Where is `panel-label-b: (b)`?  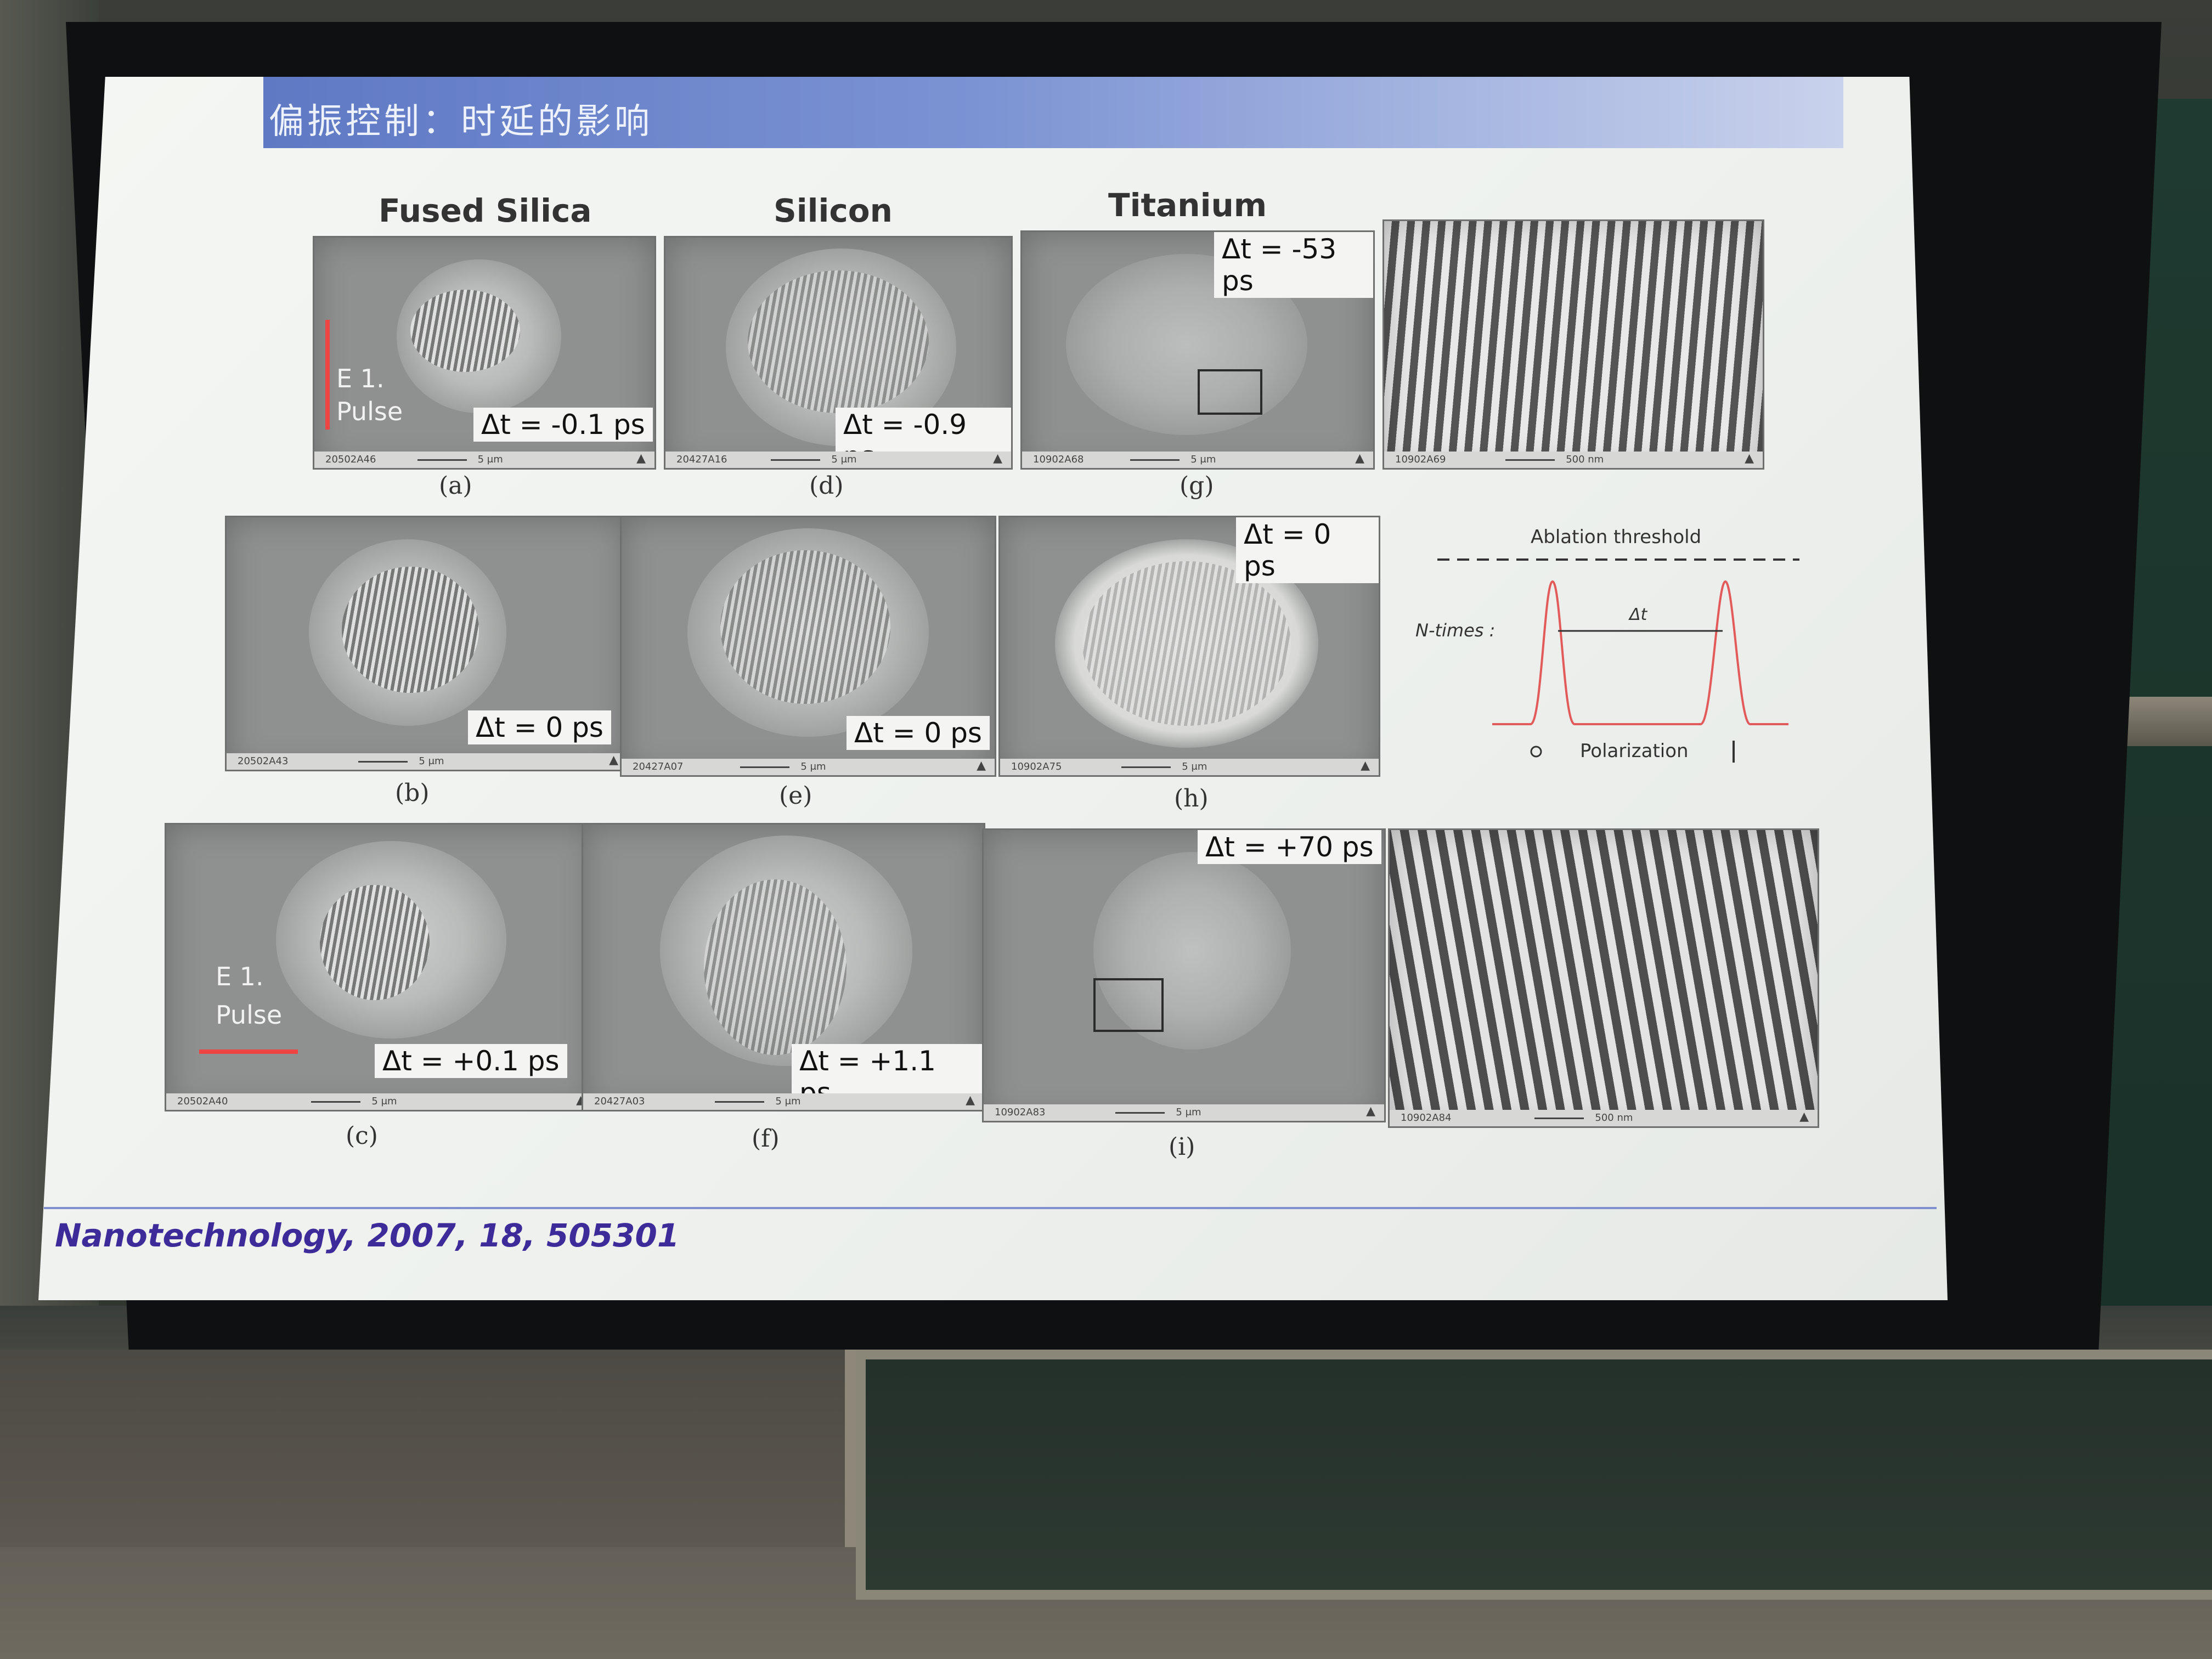 panel-label-b: (b) is located at coordinates (412, 793).